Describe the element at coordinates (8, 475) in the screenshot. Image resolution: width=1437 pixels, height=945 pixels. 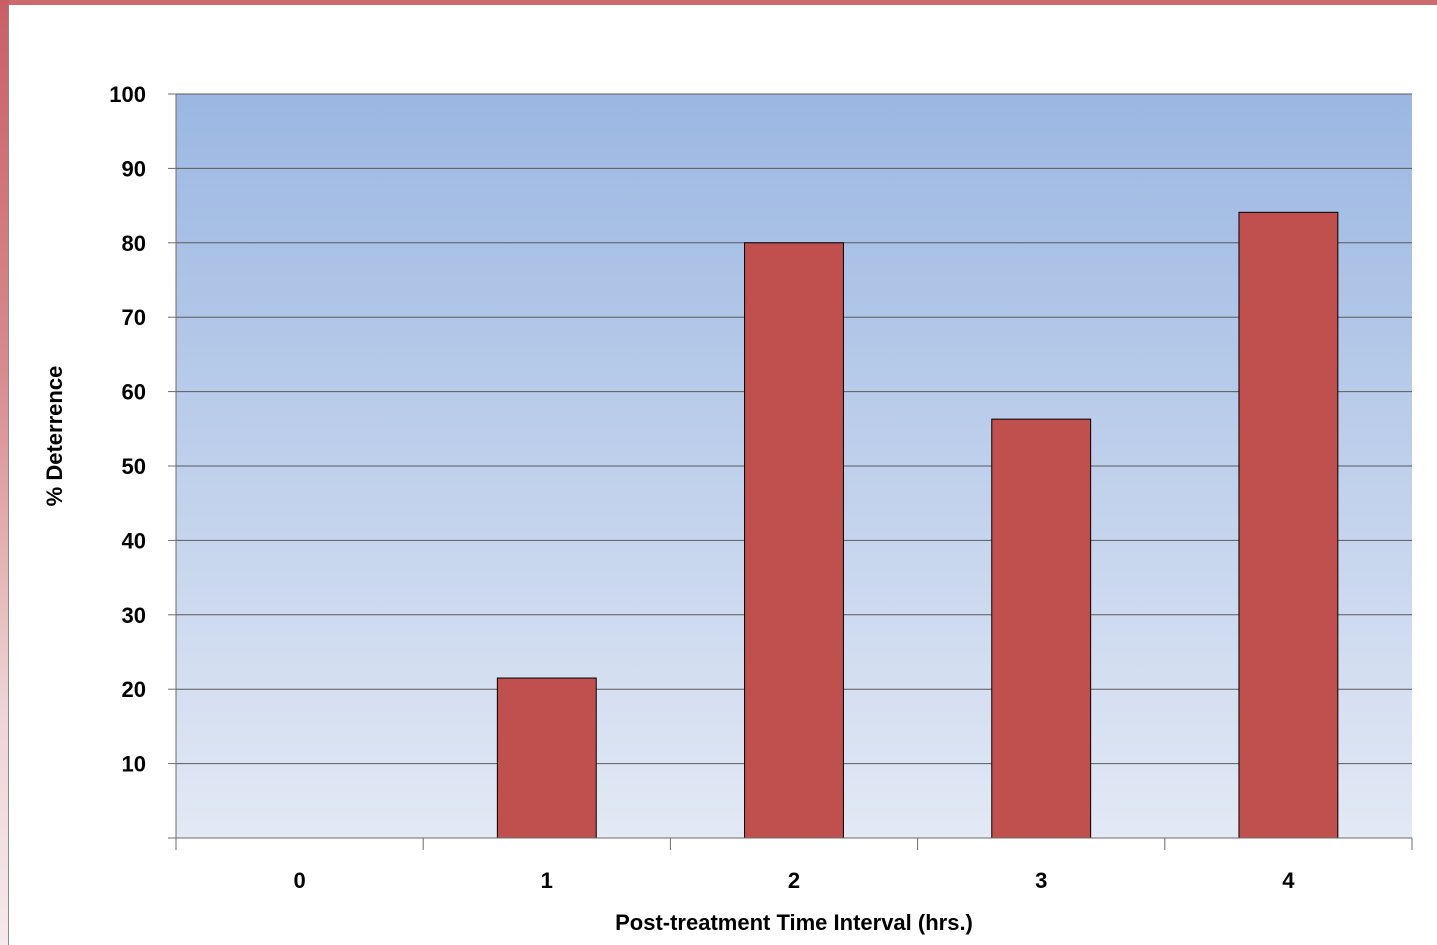
I see `slide-frame-left-line` at that location.